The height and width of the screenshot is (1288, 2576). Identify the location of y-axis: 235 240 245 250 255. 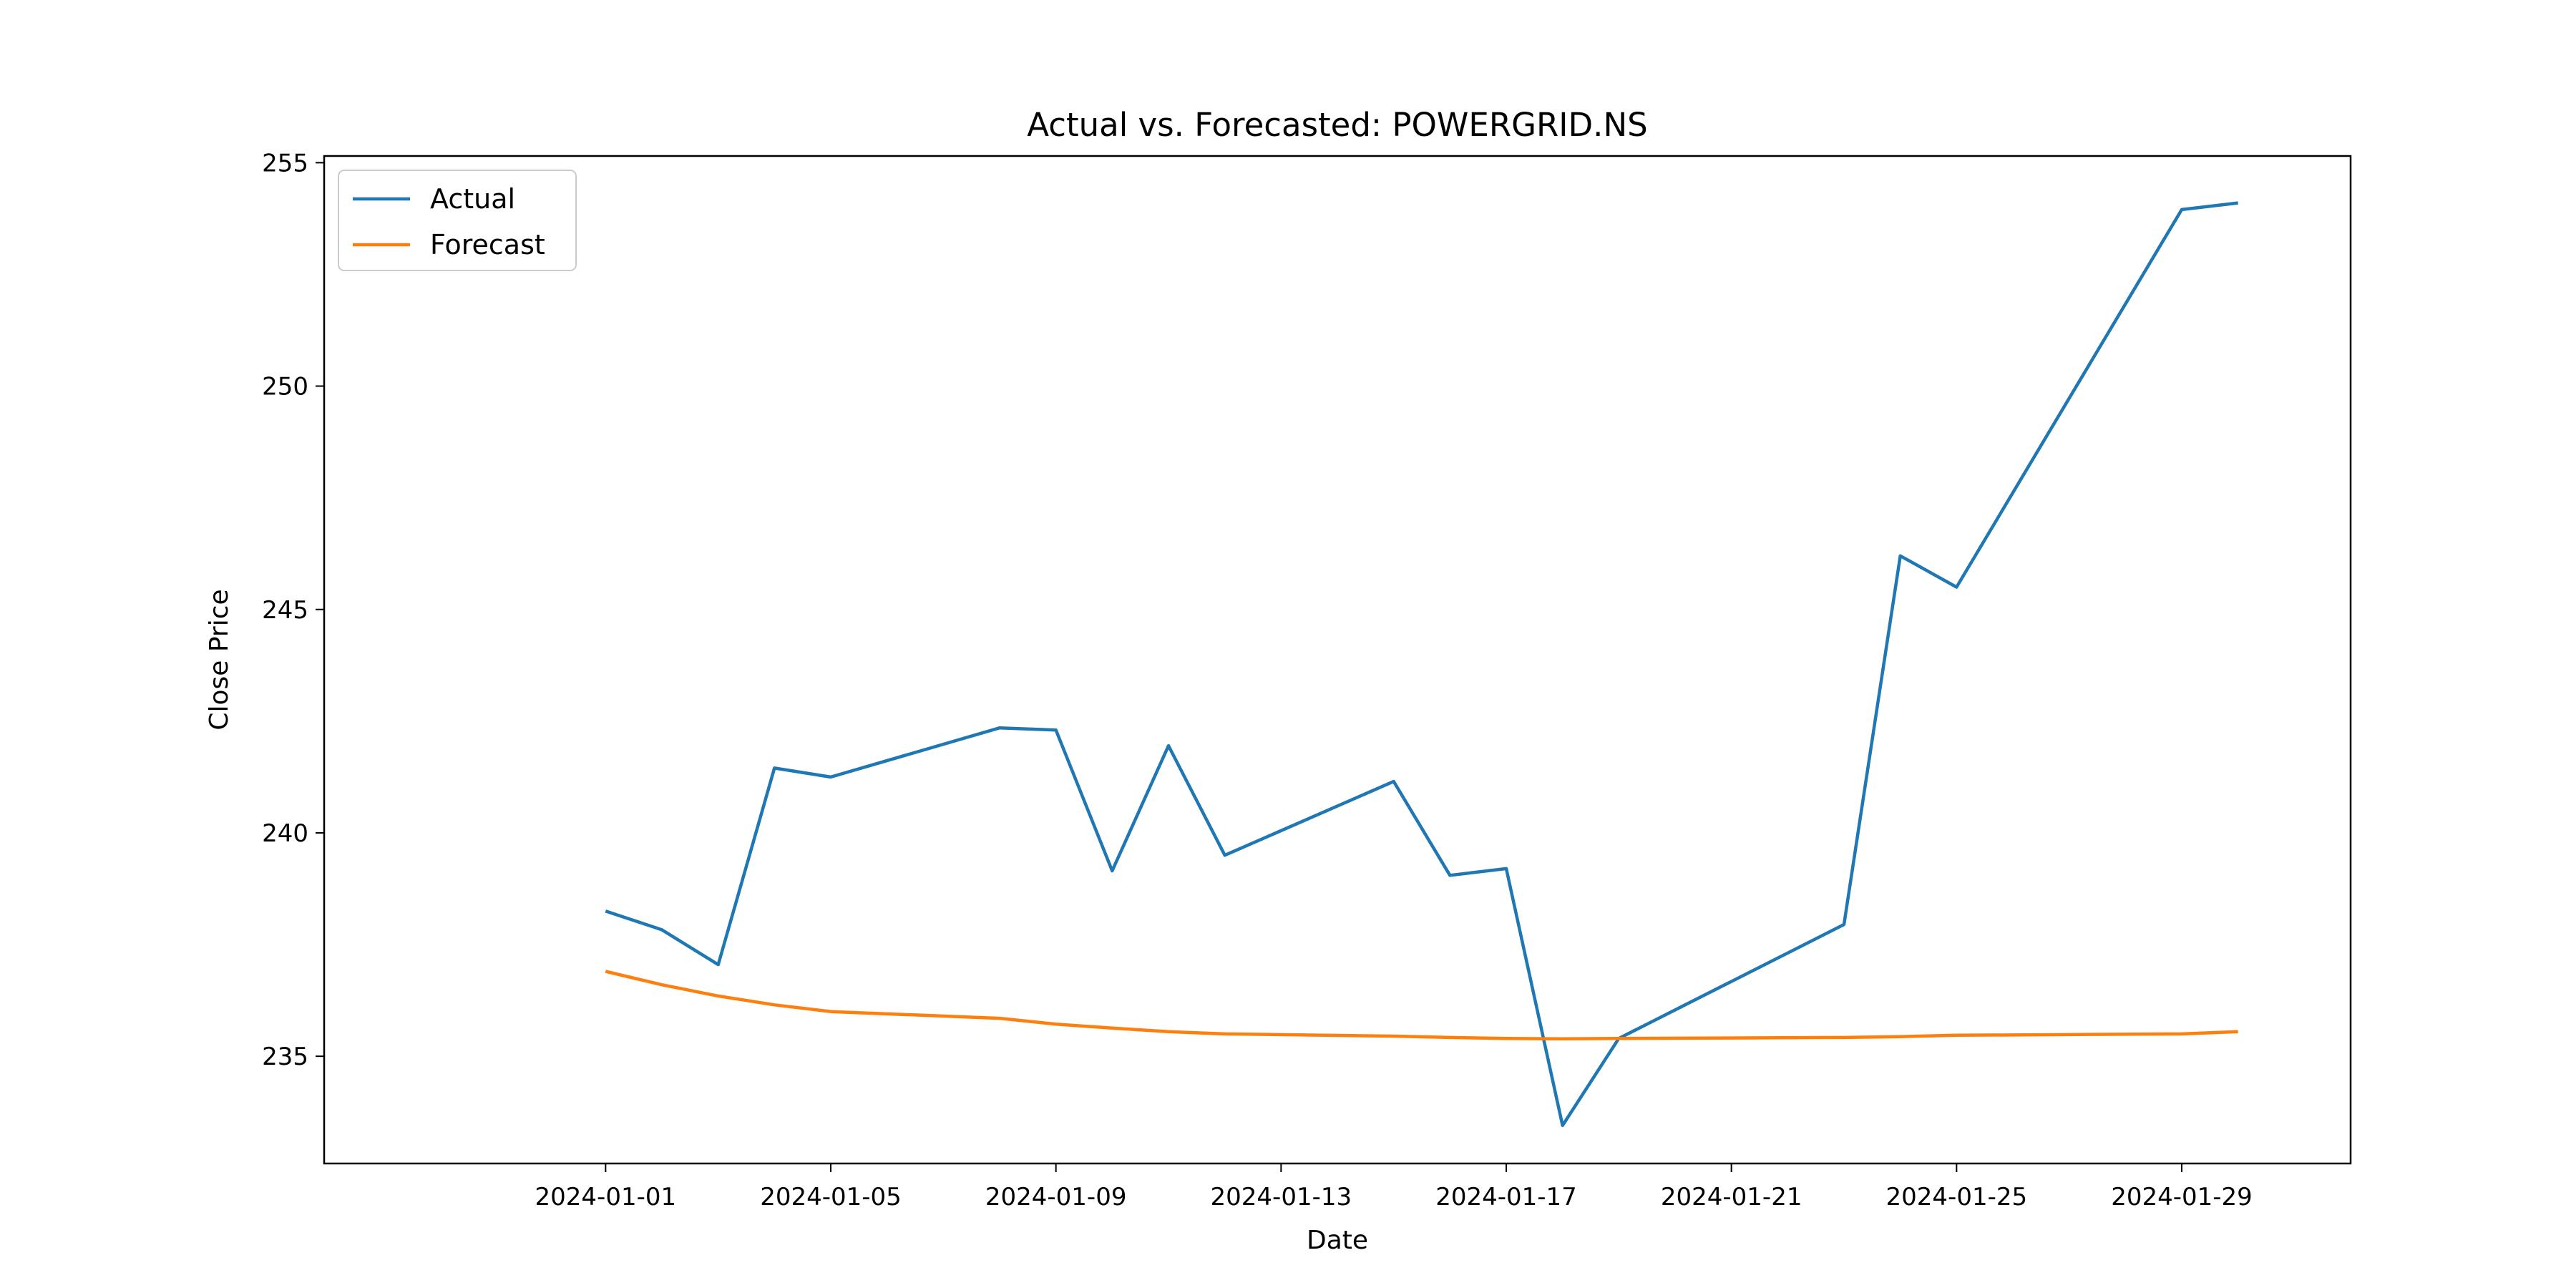
(293, 610).